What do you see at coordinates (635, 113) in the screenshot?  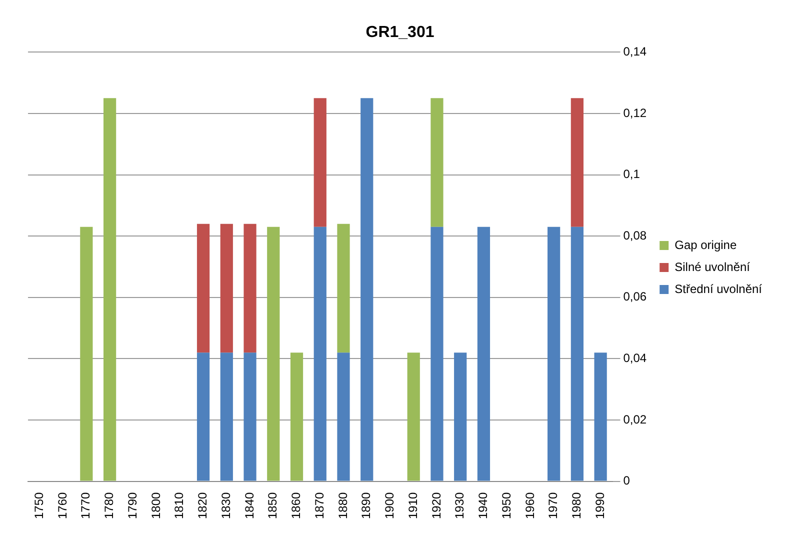 I see `y-tick-label: 0,12` at bounding box center [635, 113].